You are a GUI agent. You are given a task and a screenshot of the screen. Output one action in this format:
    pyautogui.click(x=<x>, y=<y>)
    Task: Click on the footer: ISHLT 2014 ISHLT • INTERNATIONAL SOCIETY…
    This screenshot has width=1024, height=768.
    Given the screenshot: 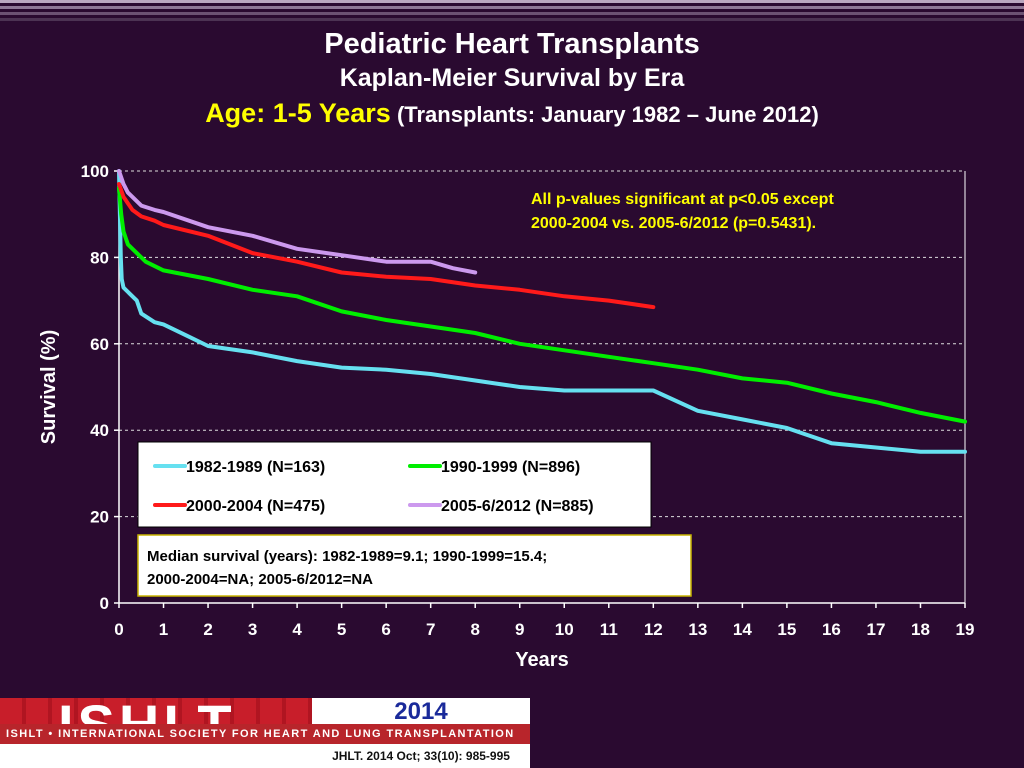 What is the action you would take?
    pyautogui.click(x=265, y=730)
    